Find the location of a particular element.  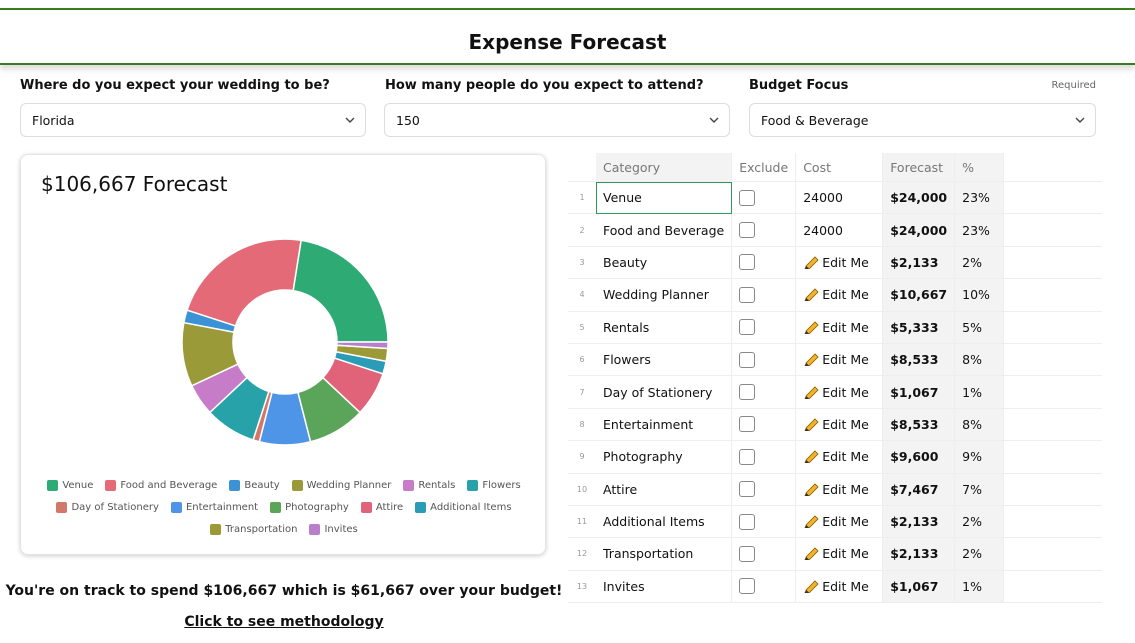

select-value: 150 is located at coordinates (408, 120).